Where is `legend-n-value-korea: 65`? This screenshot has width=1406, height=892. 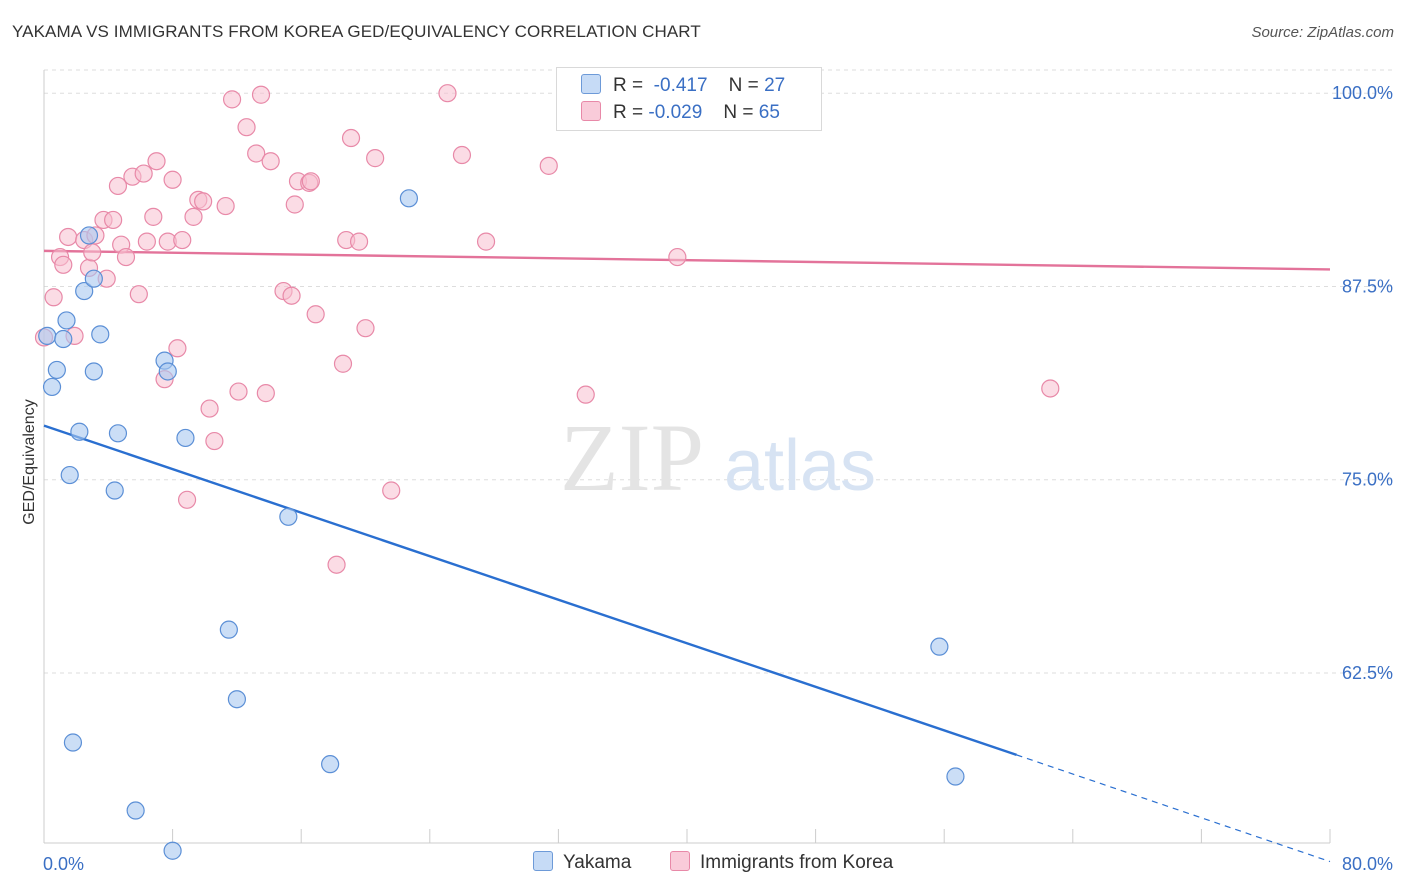 legend-n-value-korea: 65 is located at coordinates (769, 112).